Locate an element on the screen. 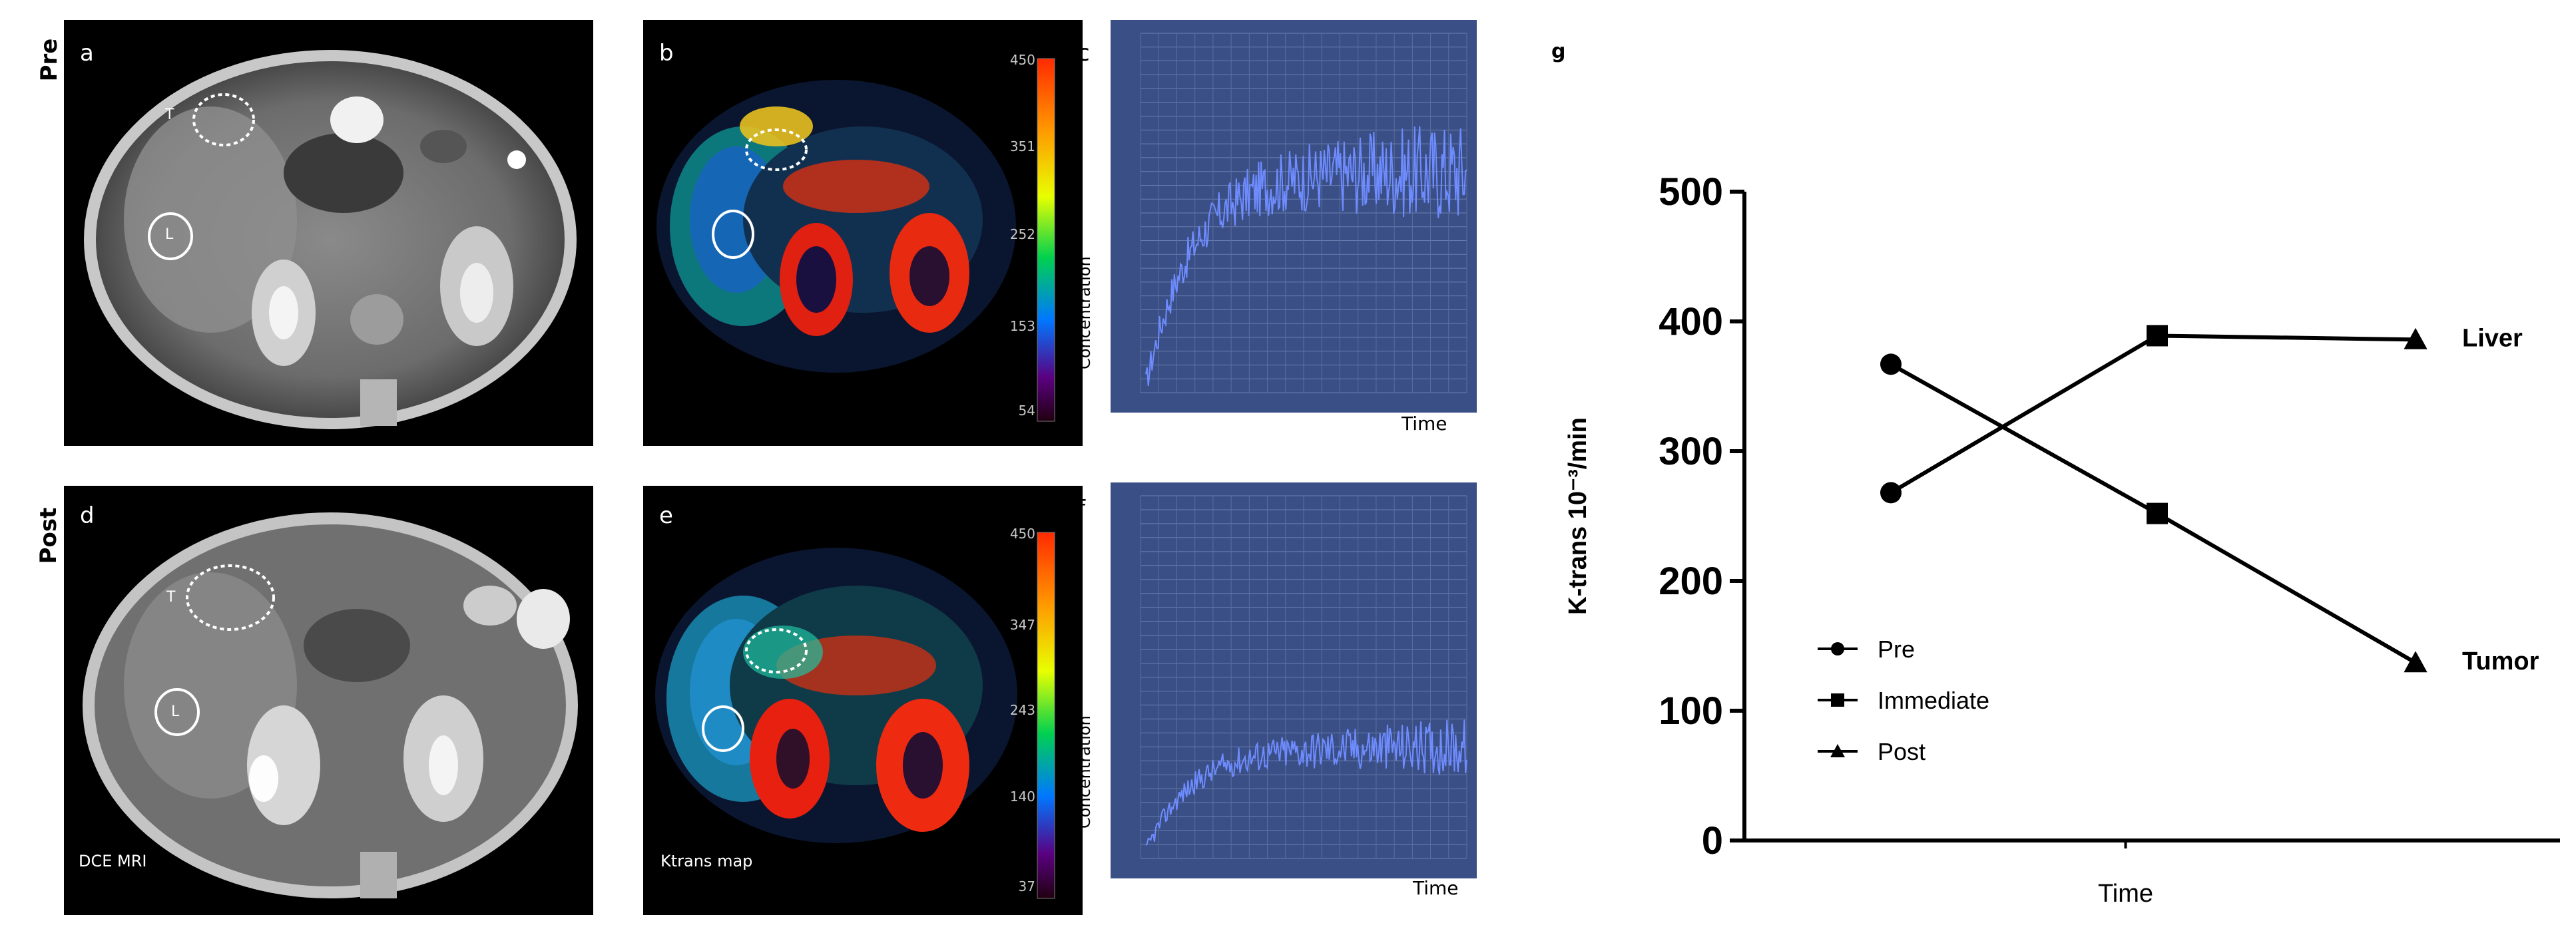 The image size is (2576, 927). y-tick-label: 0 is located at coordinates (1713, 840).